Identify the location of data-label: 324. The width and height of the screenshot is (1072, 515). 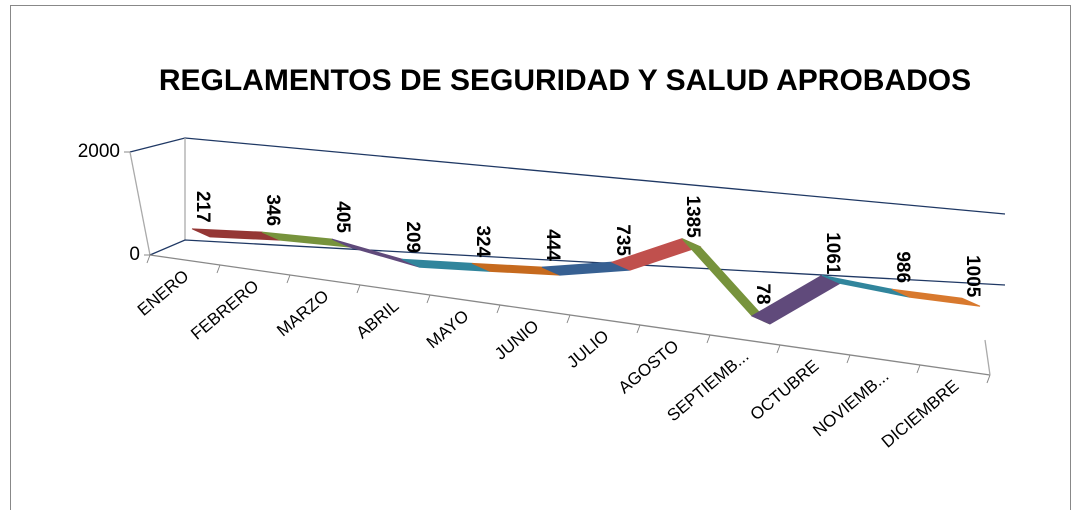
(482, 241).